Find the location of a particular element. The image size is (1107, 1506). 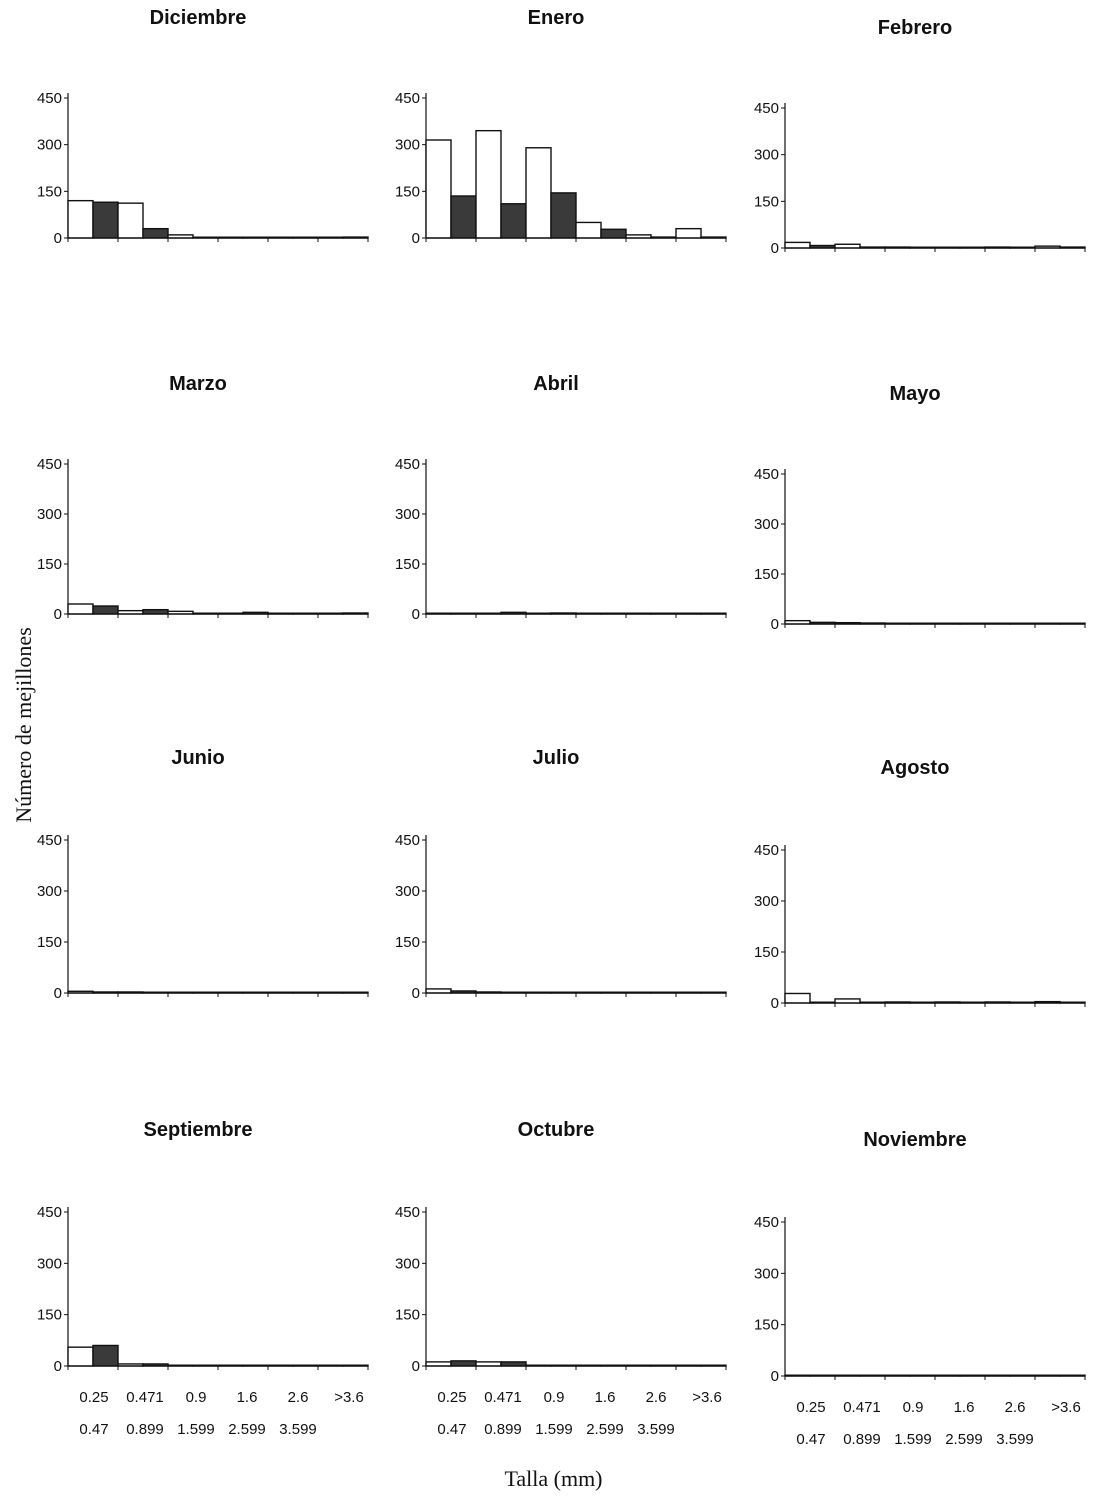

panel-abril: Abril 0 150 300 450 is located at coordinates (561, 498).